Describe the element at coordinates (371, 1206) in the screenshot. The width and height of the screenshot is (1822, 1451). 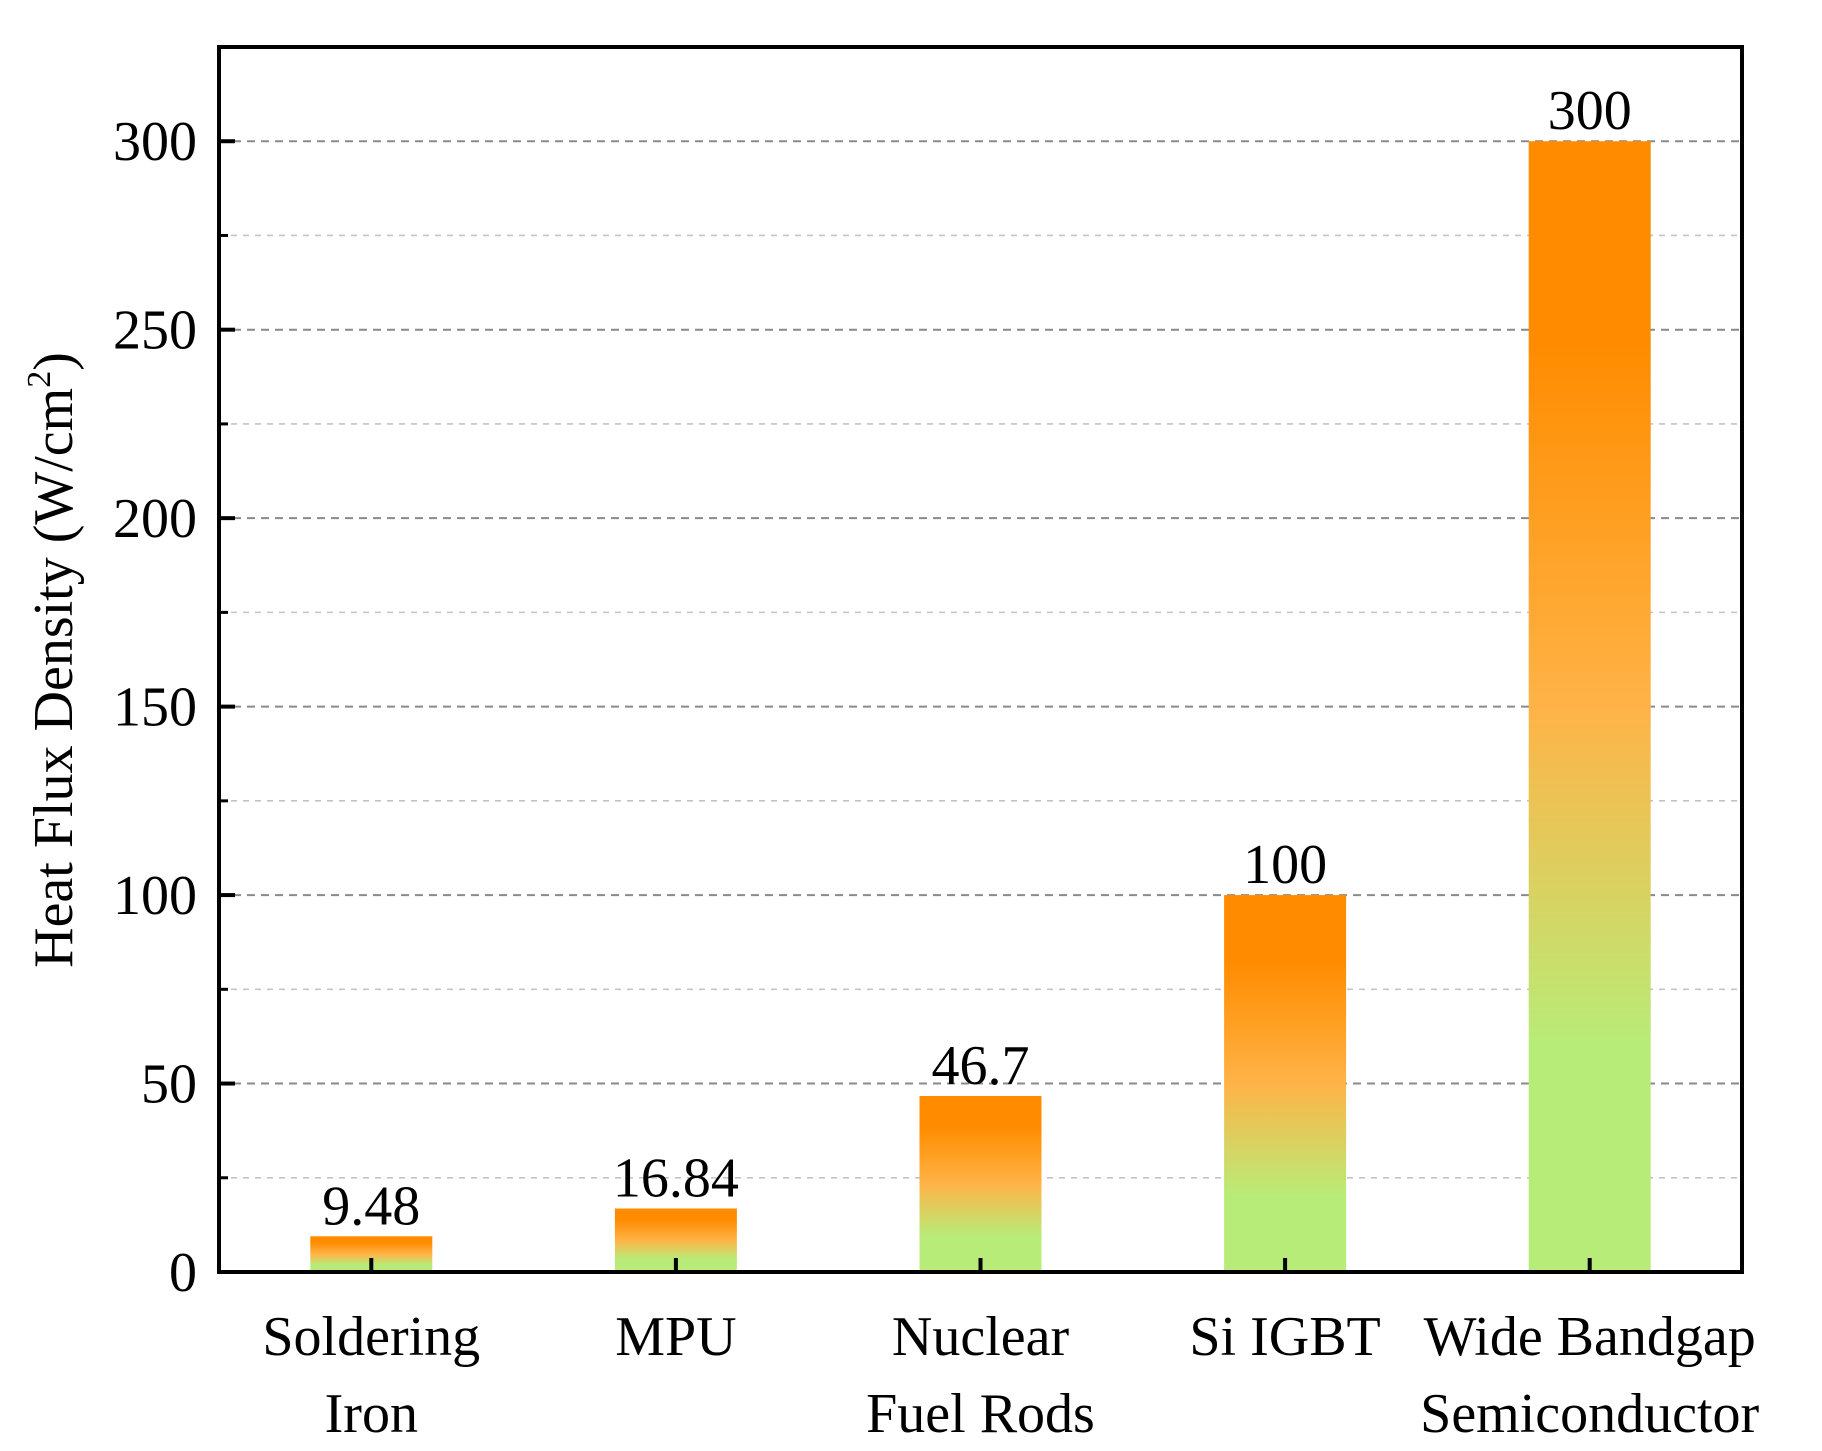
I see `data-label: 9.48` at that location.